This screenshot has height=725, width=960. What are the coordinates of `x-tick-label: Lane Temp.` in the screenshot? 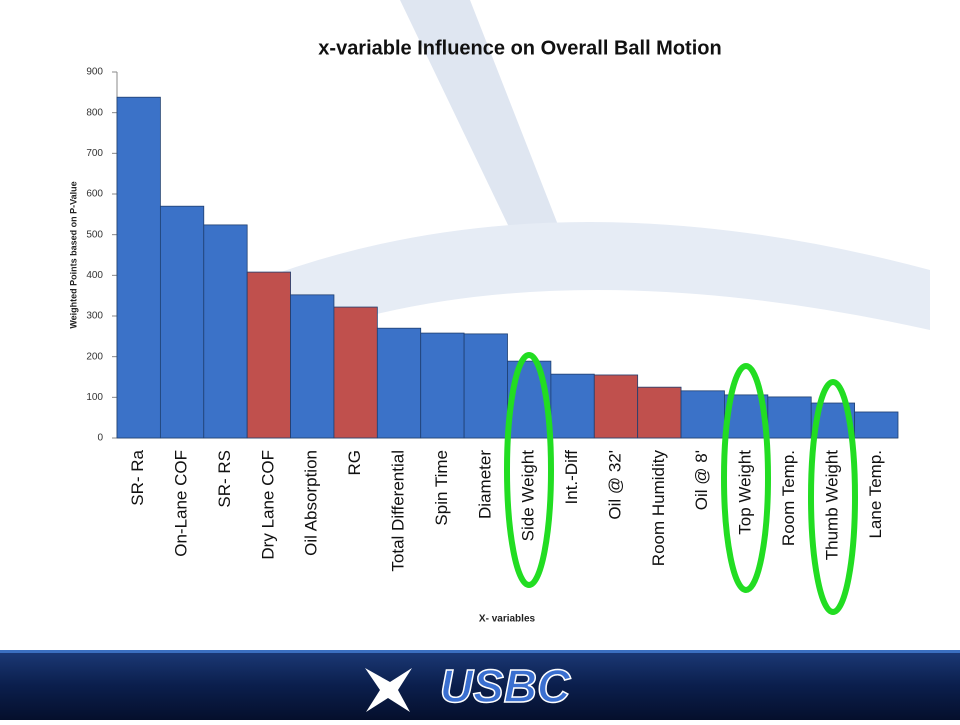 It's located at (875, 494).